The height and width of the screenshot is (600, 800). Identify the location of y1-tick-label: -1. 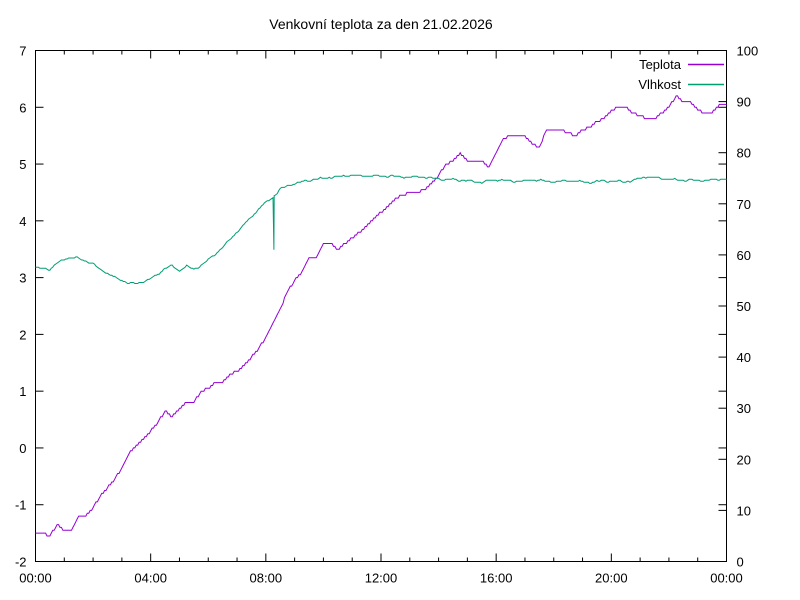
(21, 505).